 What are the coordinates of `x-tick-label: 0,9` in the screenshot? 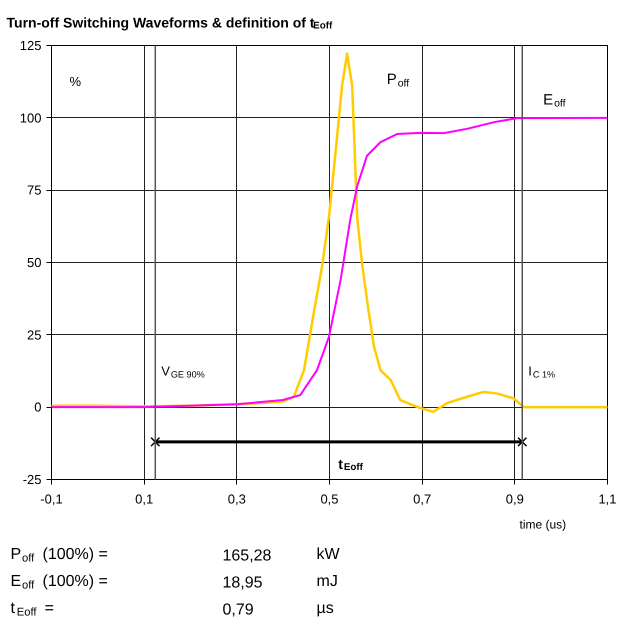 It's located at (515, 499).